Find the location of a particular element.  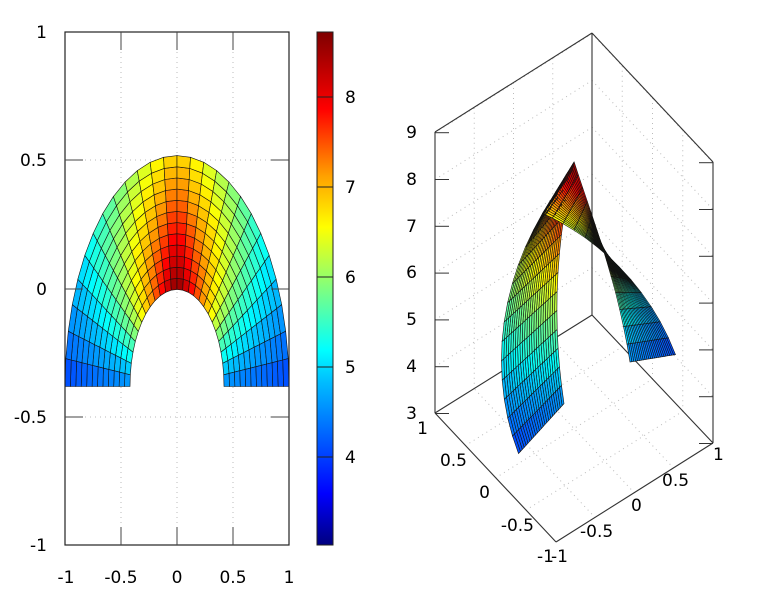

z-tick-label: 9 is located at coordinates (411, 133).